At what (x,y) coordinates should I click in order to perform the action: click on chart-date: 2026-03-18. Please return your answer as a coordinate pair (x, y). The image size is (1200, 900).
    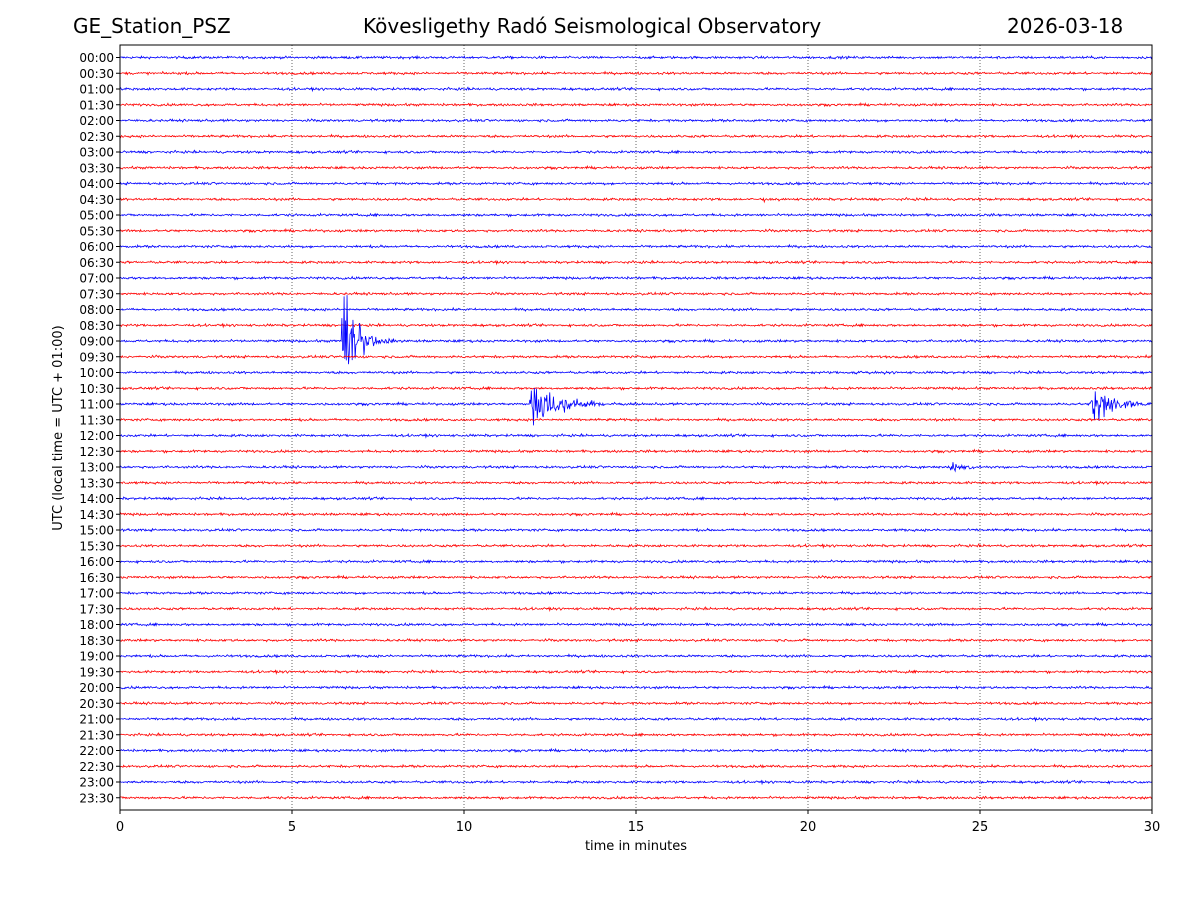
    Looking at the image, I should click on (1065, 26).